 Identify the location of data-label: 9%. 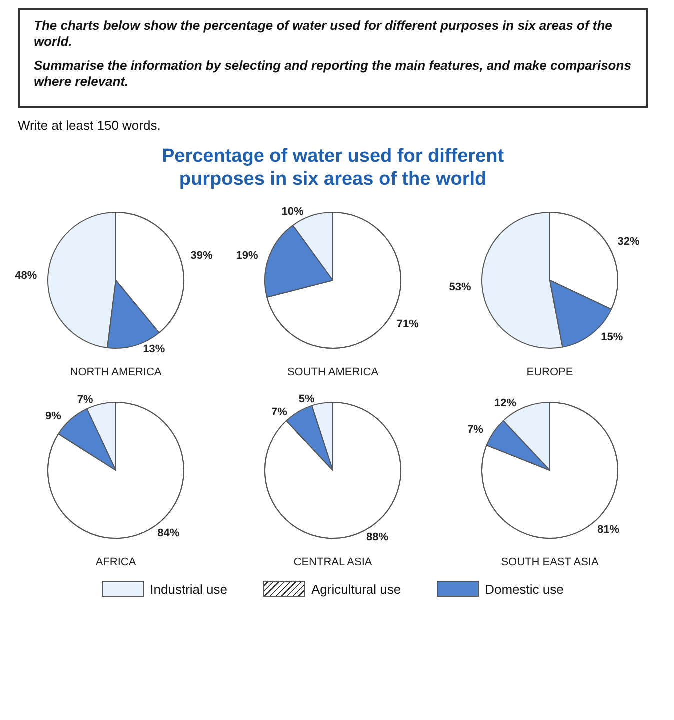
(54, 416).